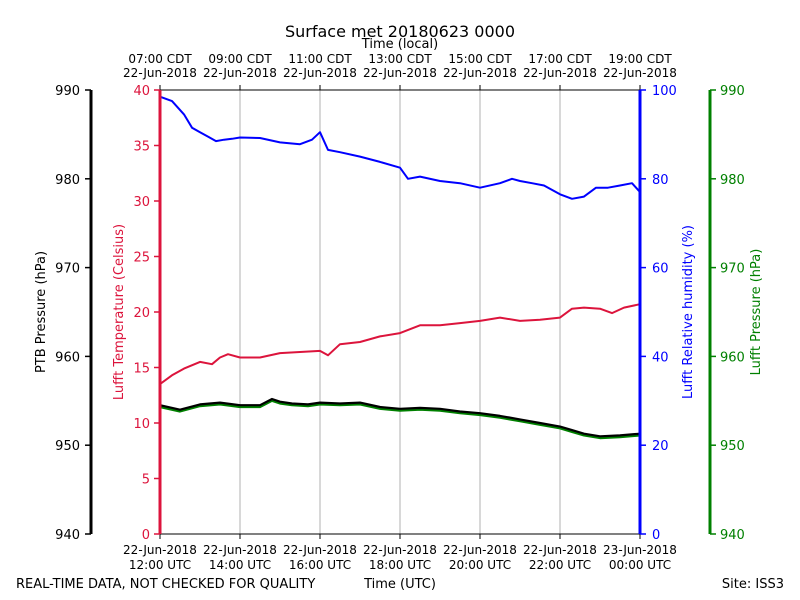 This screenshot has height=600, width=800. What do you see at coordinates (732, 180) in the screenshot?
I see `axis-tick-label-lufft_p: 980` at bounding box center [732, 180].